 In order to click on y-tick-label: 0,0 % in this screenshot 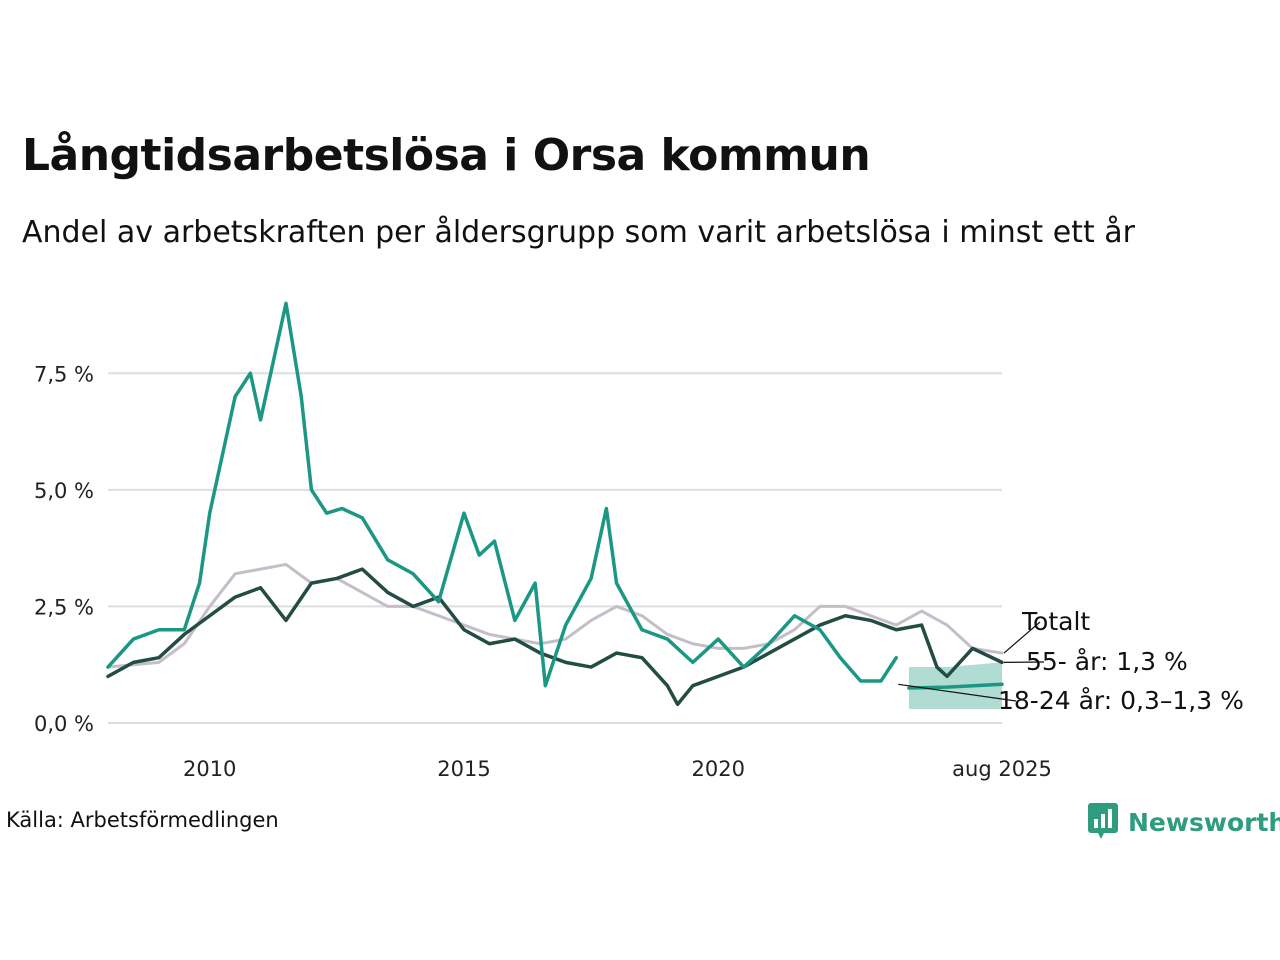, I will do `click(64, 724)`.